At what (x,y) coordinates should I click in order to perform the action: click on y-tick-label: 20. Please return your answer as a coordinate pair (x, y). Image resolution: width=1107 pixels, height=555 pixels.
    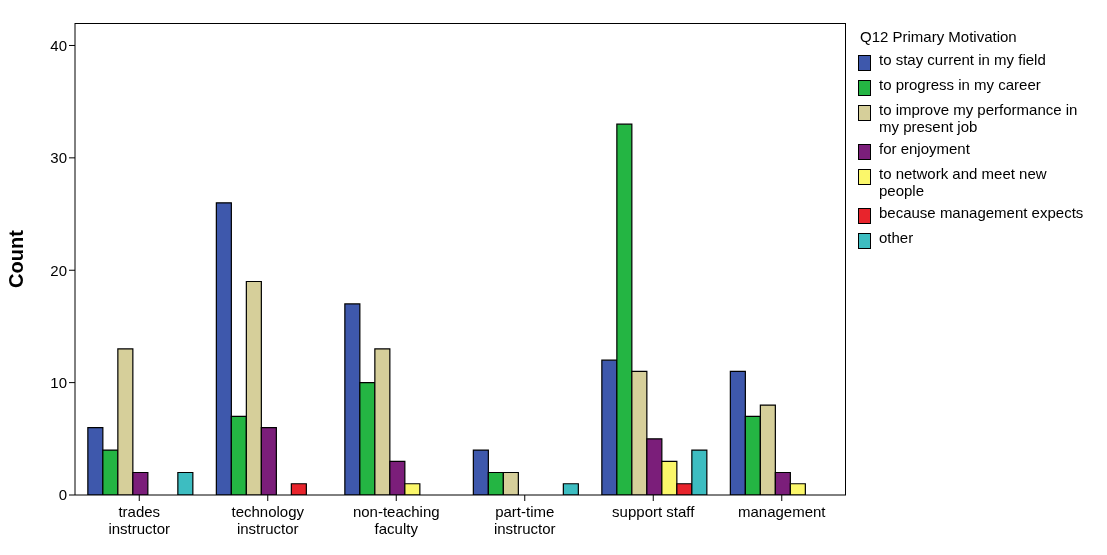
    Looking at the image, I should click on (58, 270).